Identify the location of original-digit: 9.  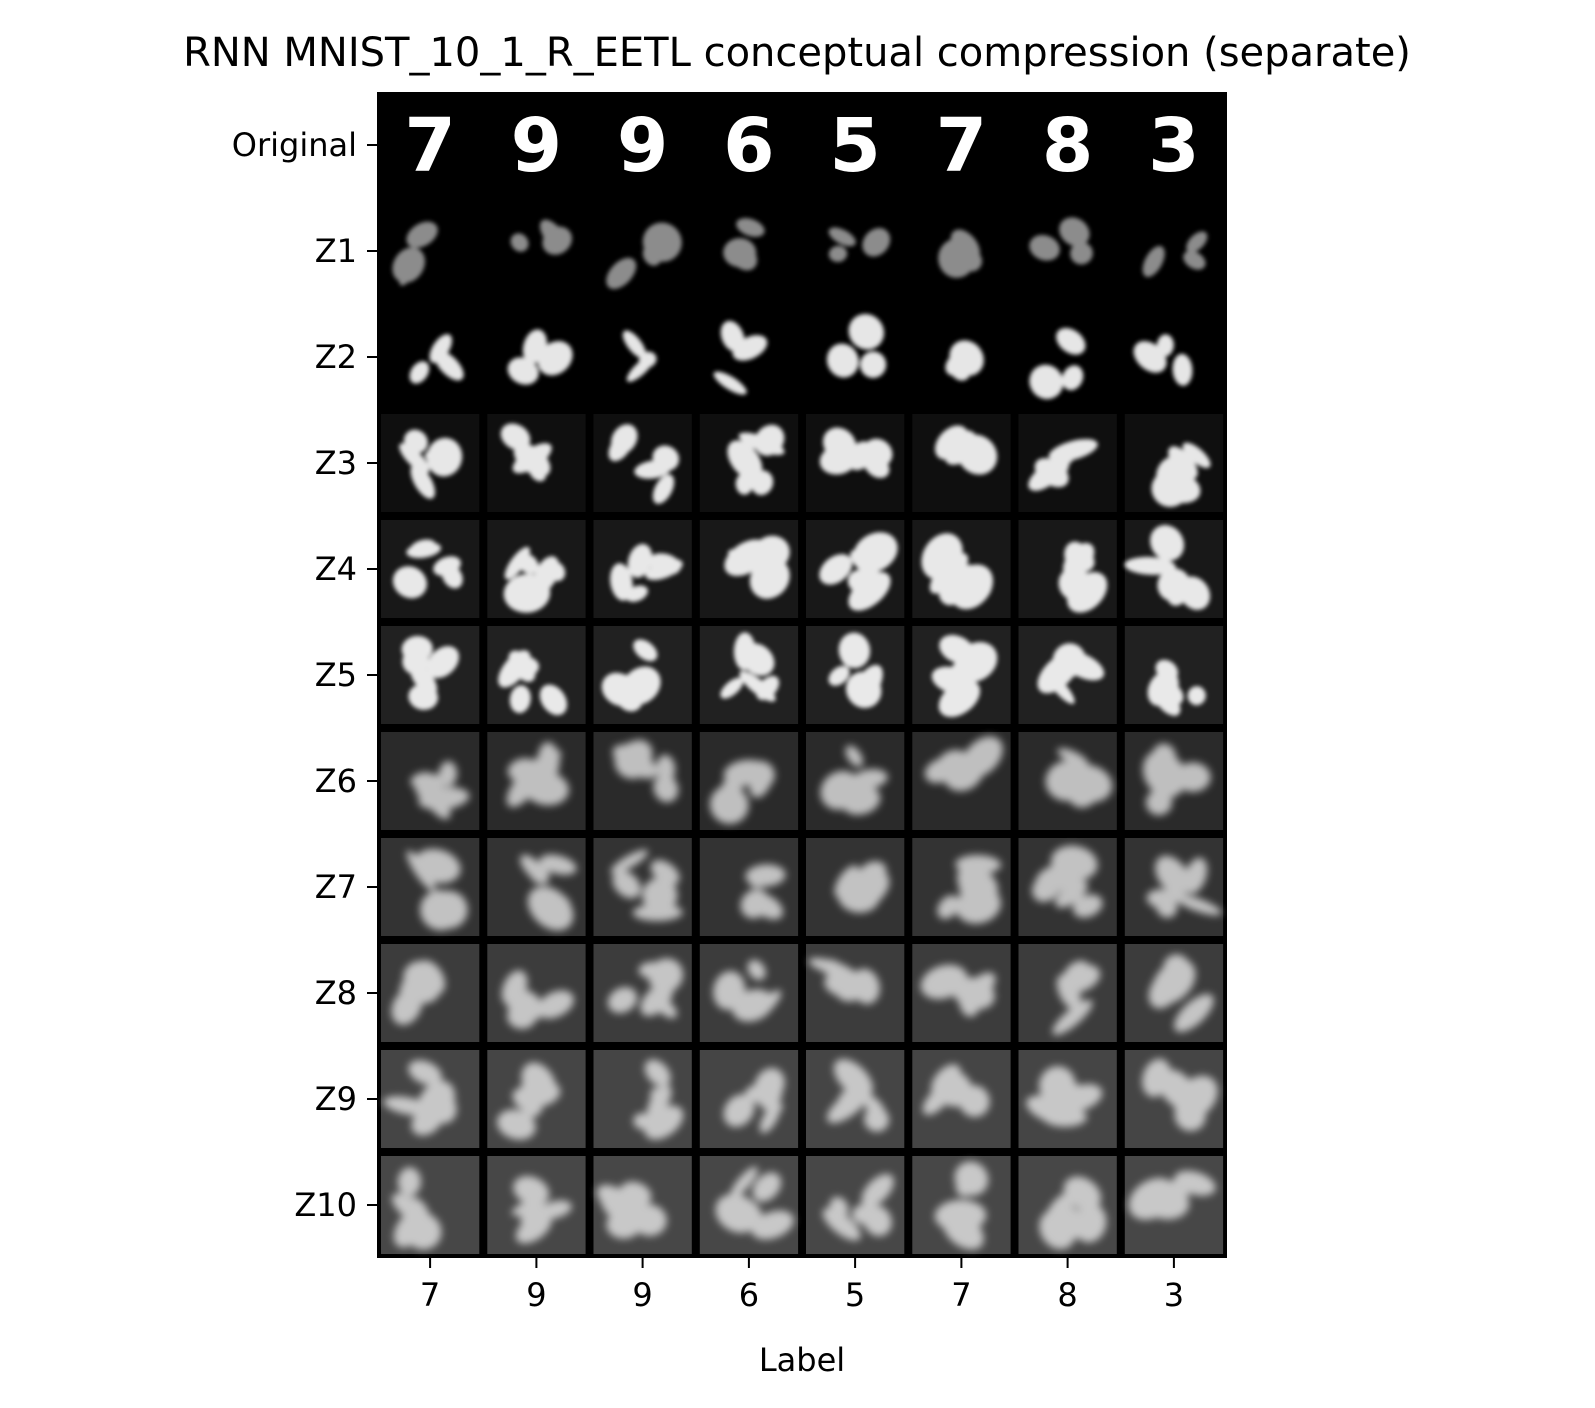
(537, 146).